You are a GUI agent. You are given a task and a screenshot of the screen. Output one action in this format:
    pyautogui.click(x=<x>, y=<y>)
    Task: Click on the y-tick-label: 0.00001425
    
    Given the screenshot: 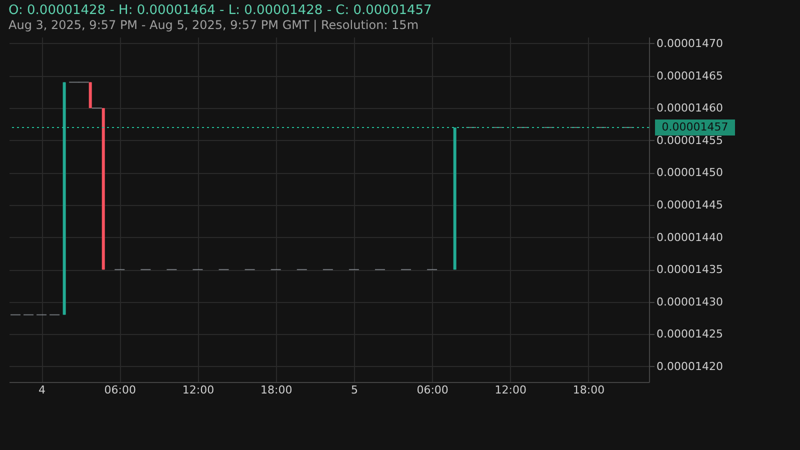 What is the action you would take?
    pyautogui.click(x=689, y=334)
    